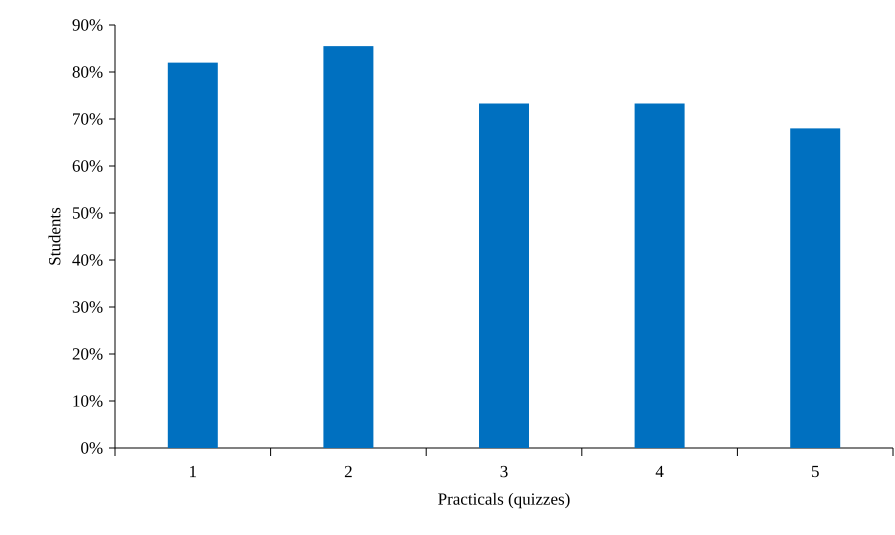 This screenshot has height=535, width=895. What do you see at coordinates (504, 472) in the screenshot?
I see `x-tick-label: 3` at bounding box center [504, 472].